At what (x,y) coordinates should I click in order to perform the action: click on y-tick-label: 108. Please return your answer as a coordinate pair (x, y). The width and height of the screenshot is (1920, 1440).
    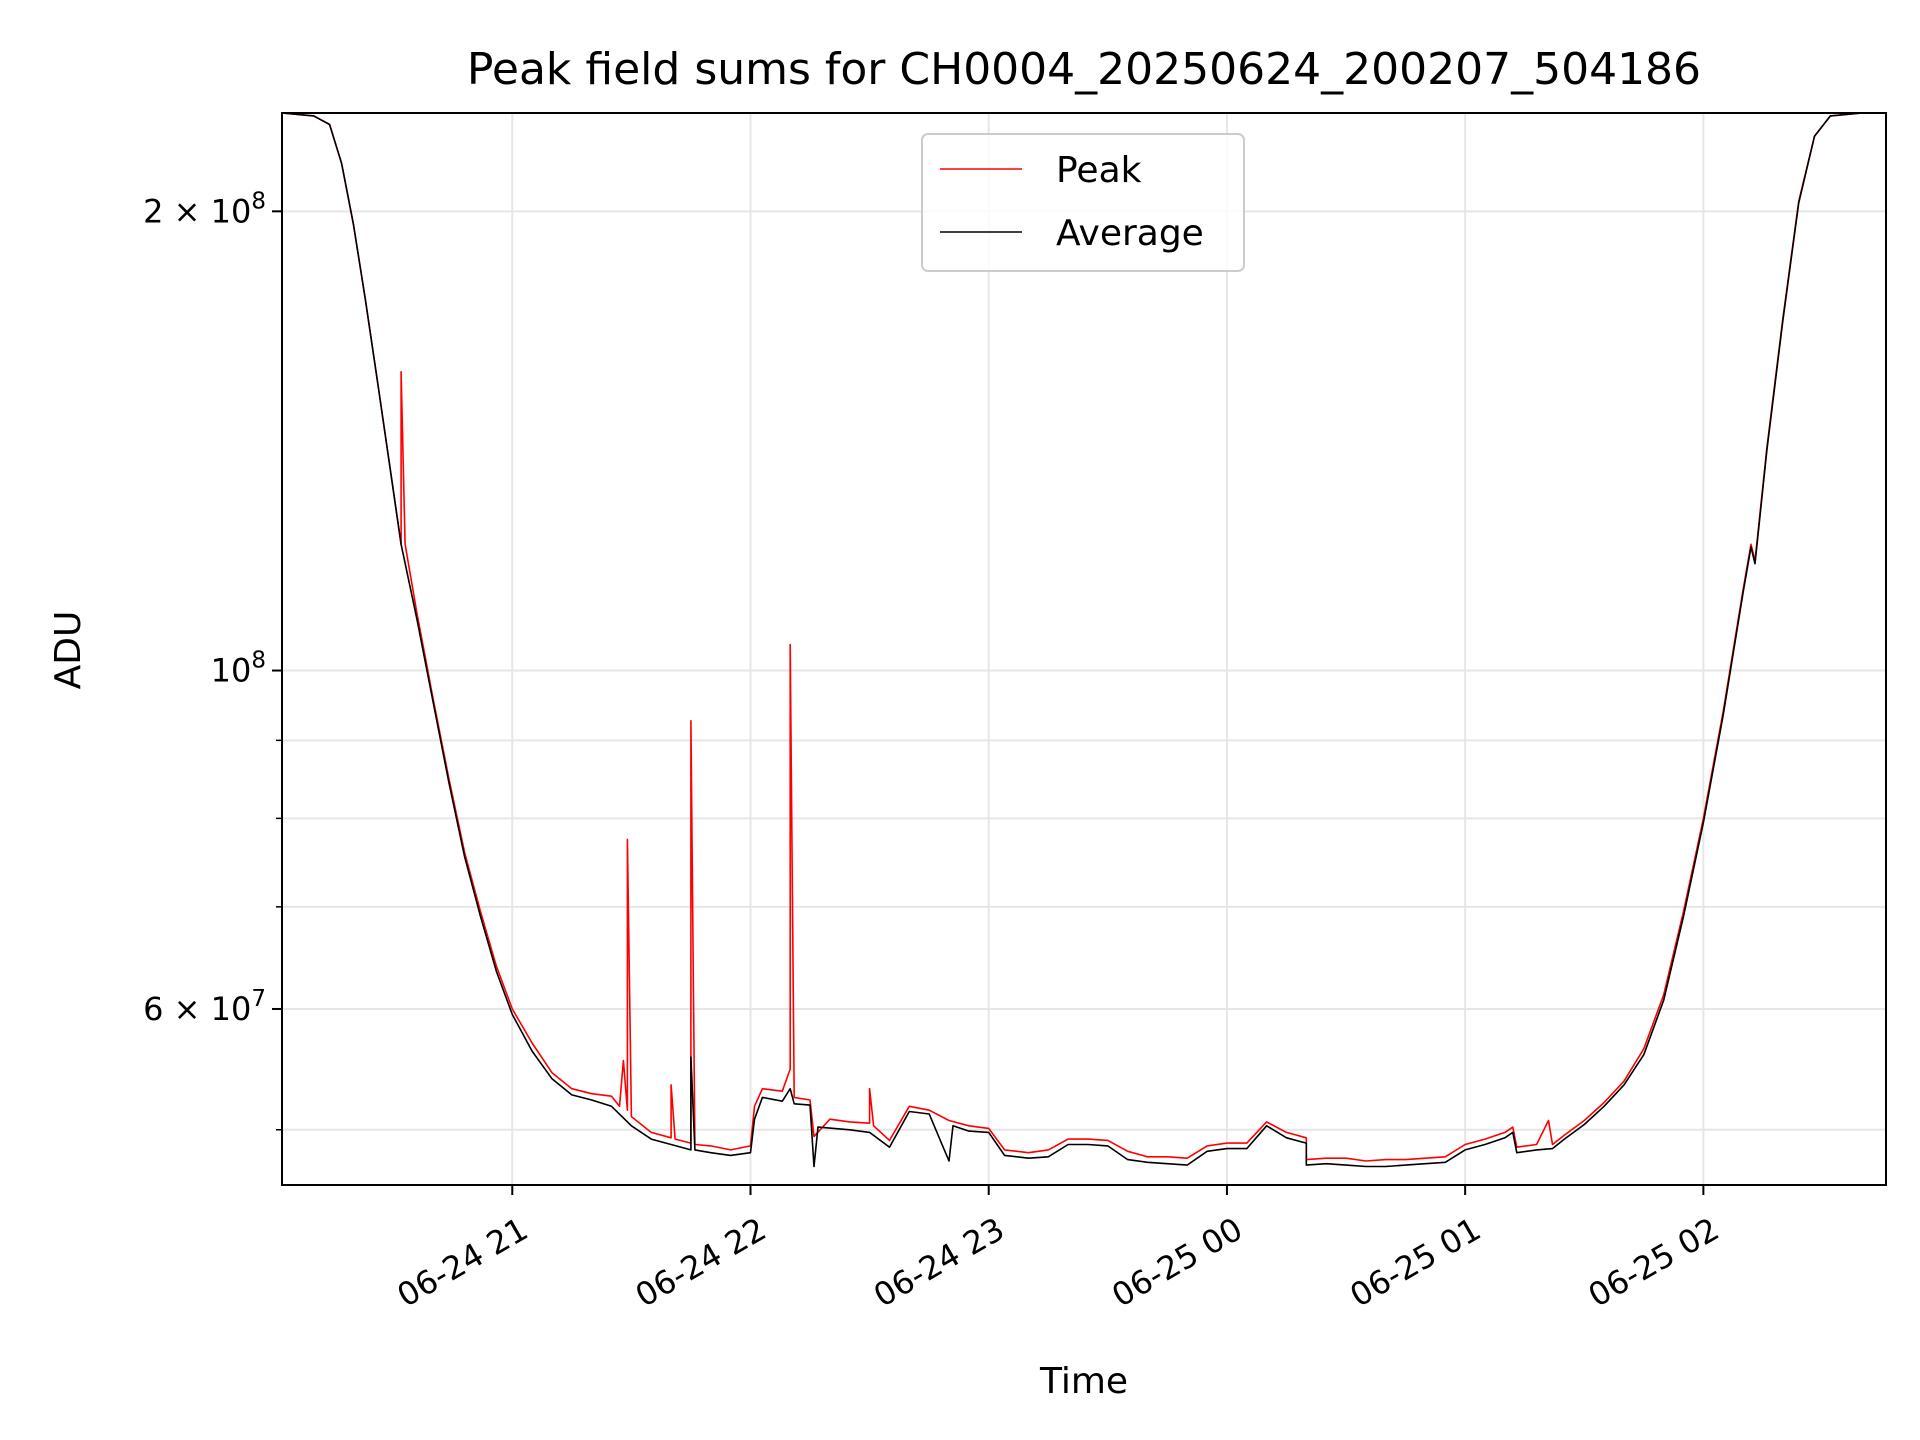
    Looking at the image, I should click on (238, 669).